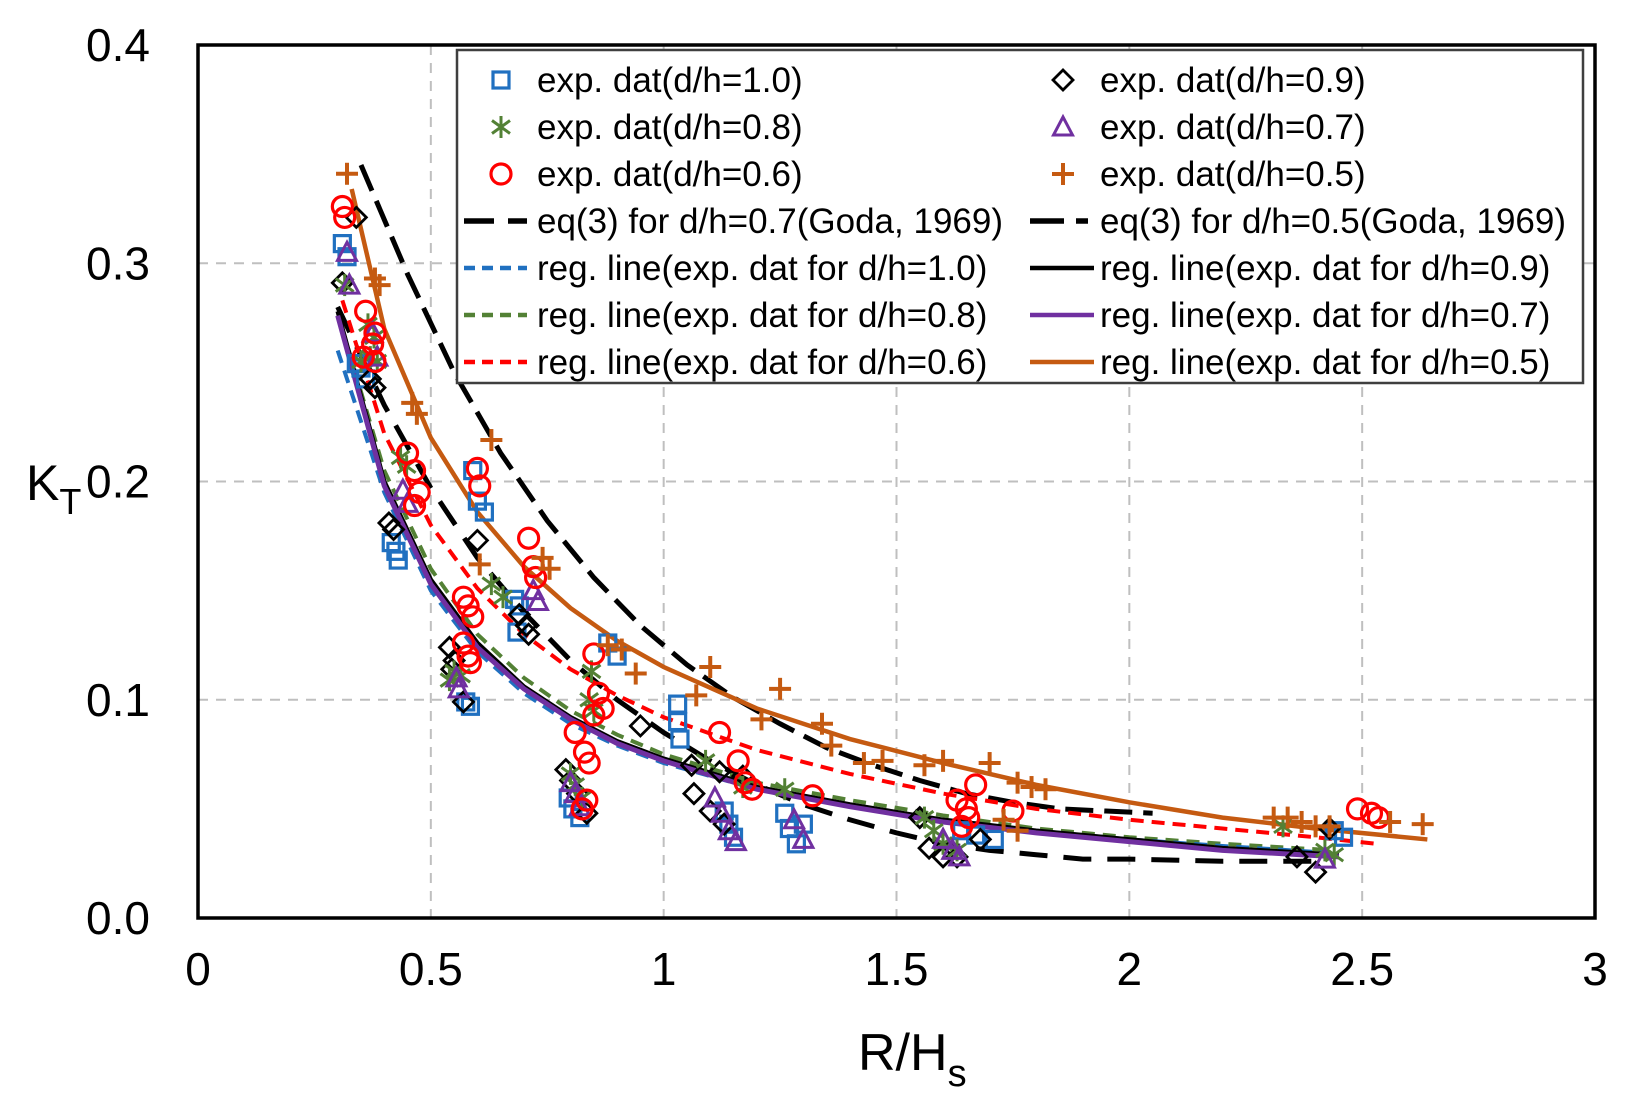 The image size is (1635, 1111). Describe the element at coordinates (1233, 127) in the screenshot. I see `legend-label: exp. dat(d/h=0.7)` at that location.